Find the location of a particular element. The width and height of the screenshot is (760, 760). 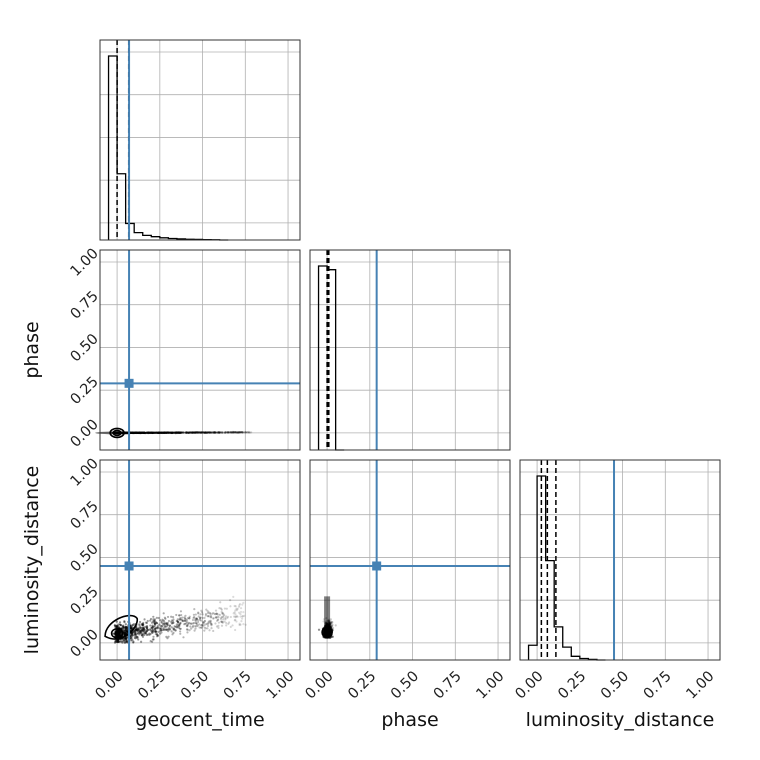

density-core is located at coordinates (327, 615).